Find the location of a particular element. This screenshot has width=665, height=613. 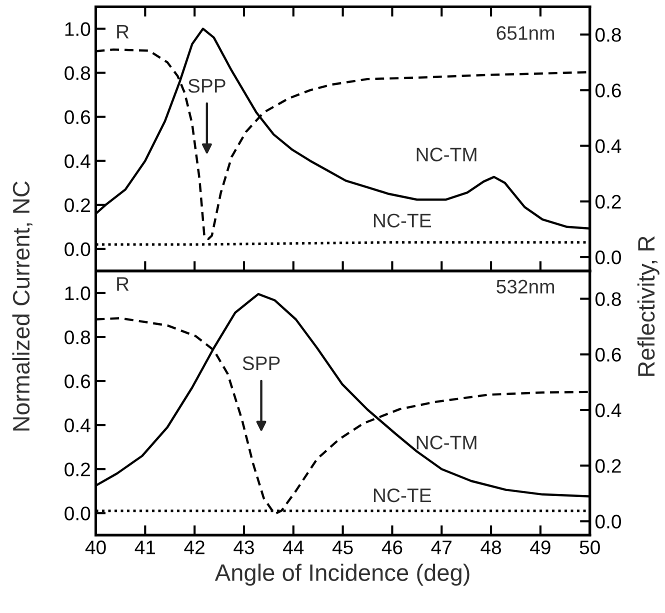

x-tick-label: 45 is located at coordinates (342, 547).